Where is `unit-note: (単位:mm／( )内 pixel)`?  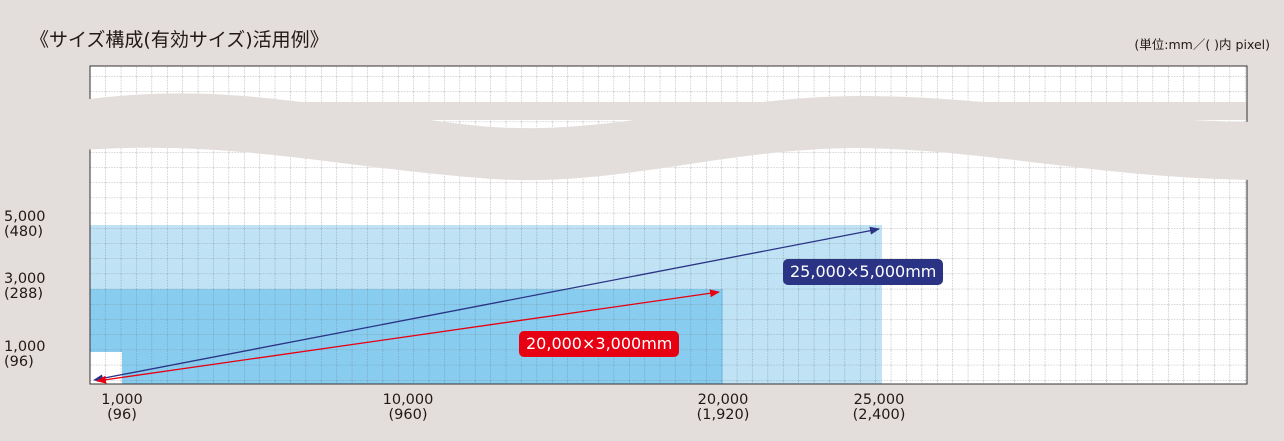
unit-note: (単位:mm／( )内 pixel) is located at coordinates (1202, 44).